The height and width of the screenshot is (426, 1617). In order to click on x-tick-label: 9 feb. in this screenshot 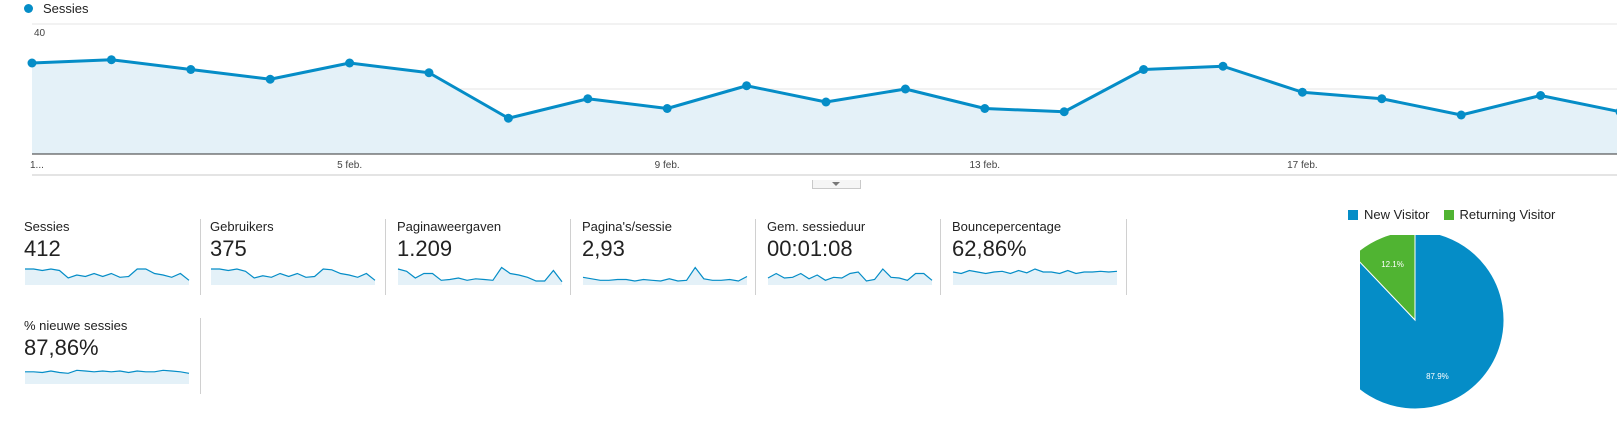, I will do `click(667, 165)`.